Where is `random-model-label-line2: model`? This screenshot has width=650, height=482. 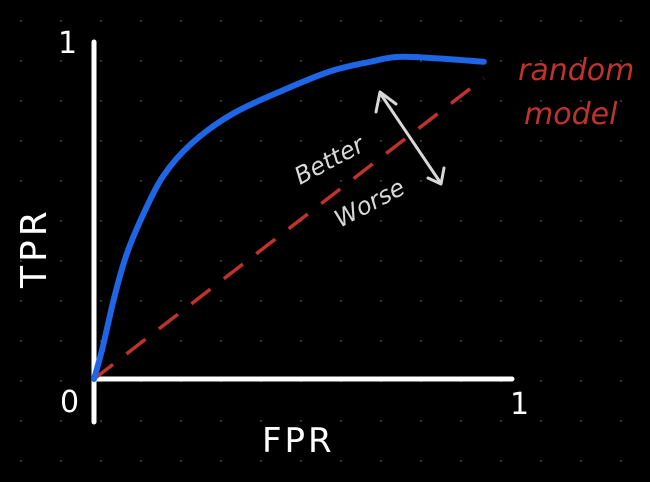
random-model-label-line2: model is located at coordinates (571, 114).